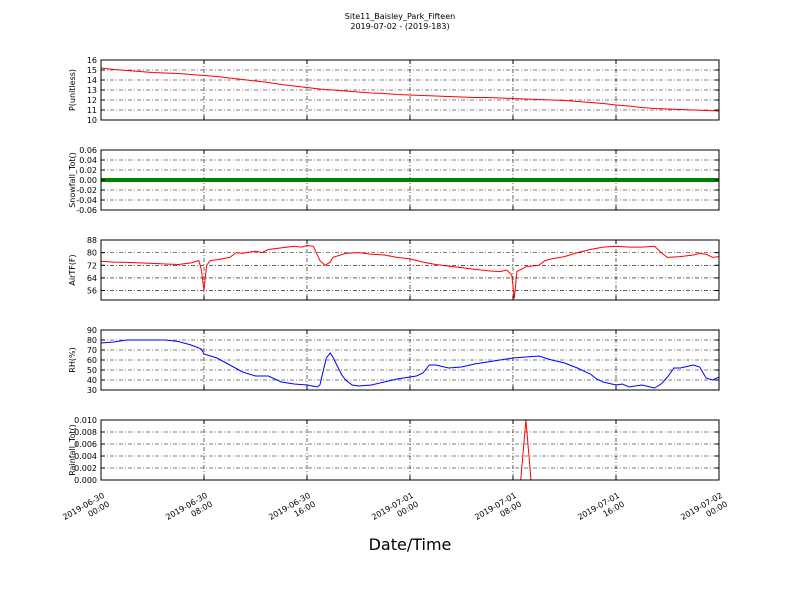  What do you see at coordinates (92, 350) in the screenshot?
I see `y-tick-label: 70` at bounding box center [92, 350].